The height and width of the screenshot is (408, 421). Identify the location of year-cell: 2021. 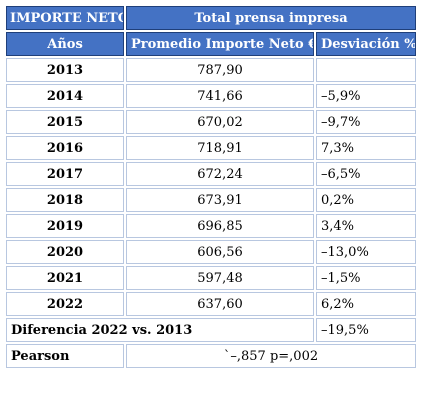
(65, 278).